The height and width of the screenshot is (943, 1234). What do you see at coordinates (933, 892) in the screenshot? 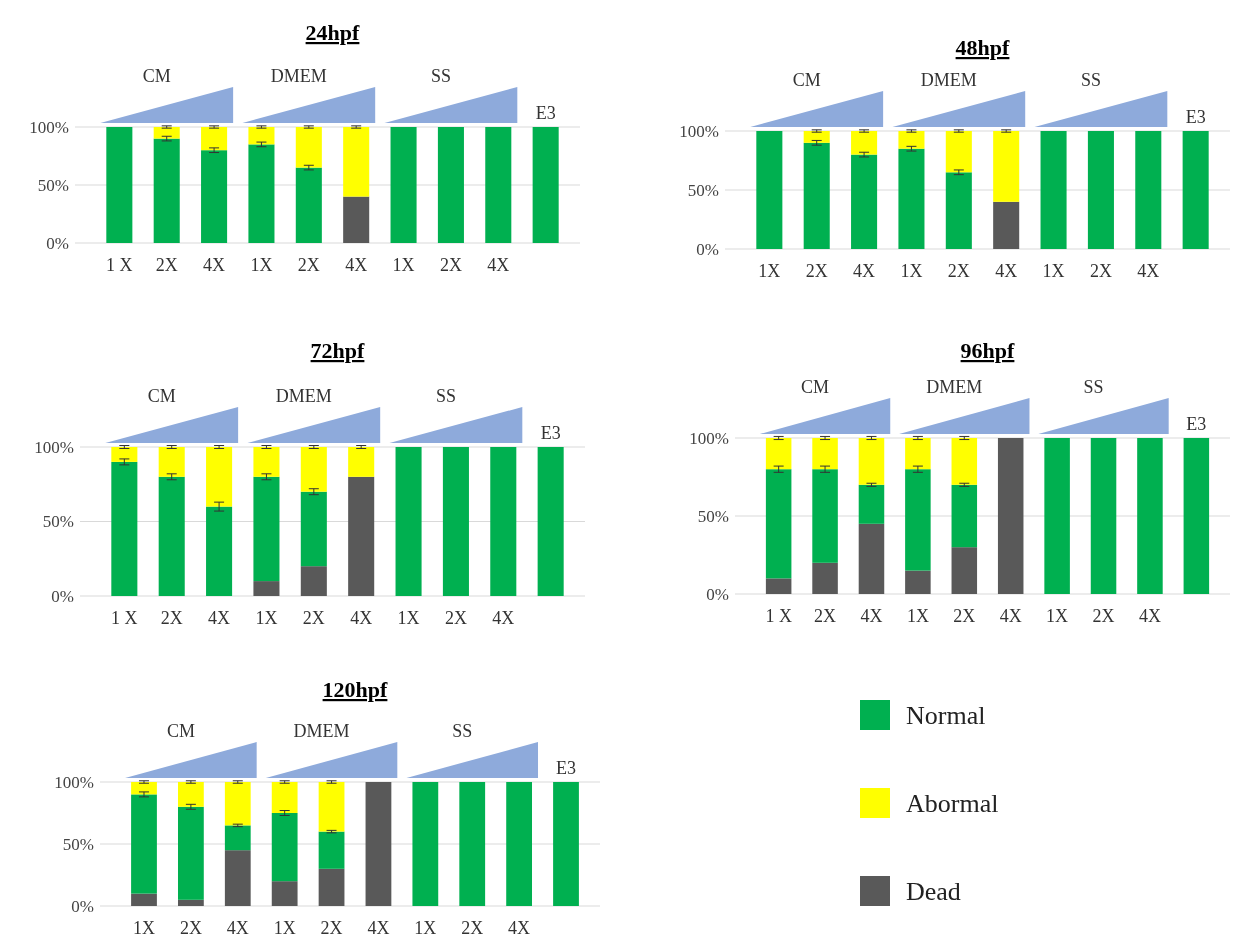
I see `legend-label: Dead` at bounding box center [933, 892].